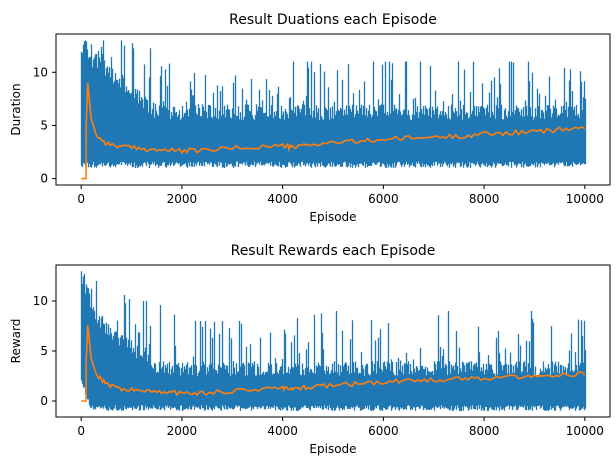 Image resolution: width=616 pixels, height=469 pixels. Describe the element at coordinates (333, 20) in the screenshot. I see `chart-title: Result Duations each Episode` at that location.